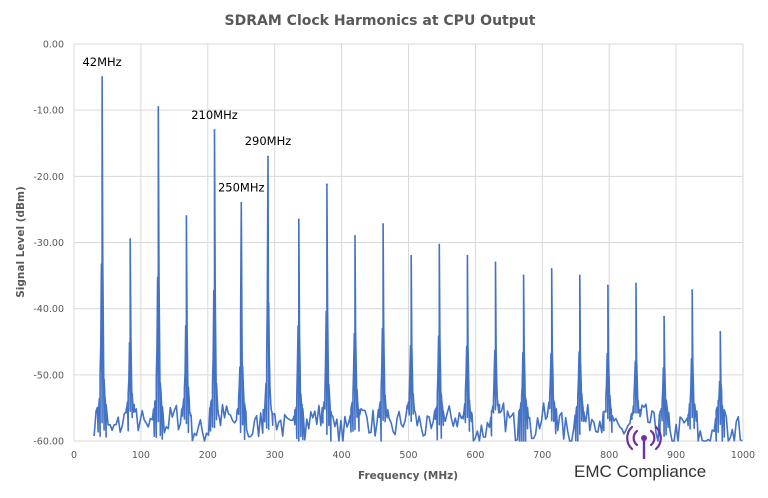  Describe the element at coordinates (48, 177) in the screenshot. I see `y-tick-label: -20.00` at that location.